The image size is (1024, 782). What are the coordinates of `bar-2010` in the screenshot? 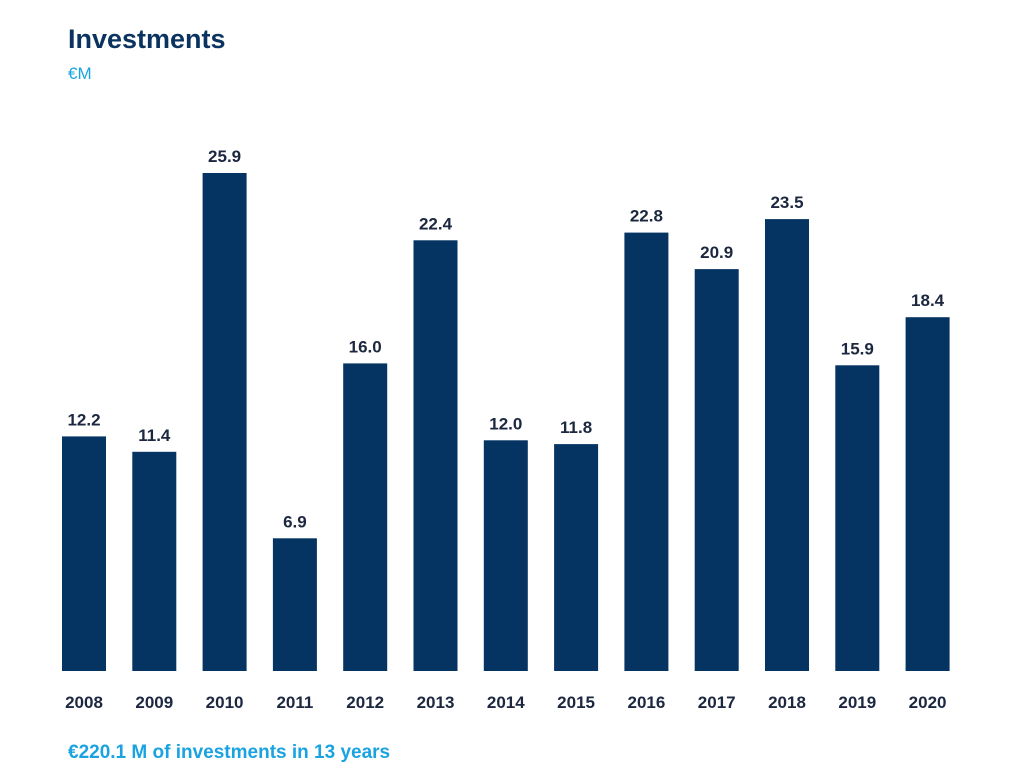 It's located at (224, 422).